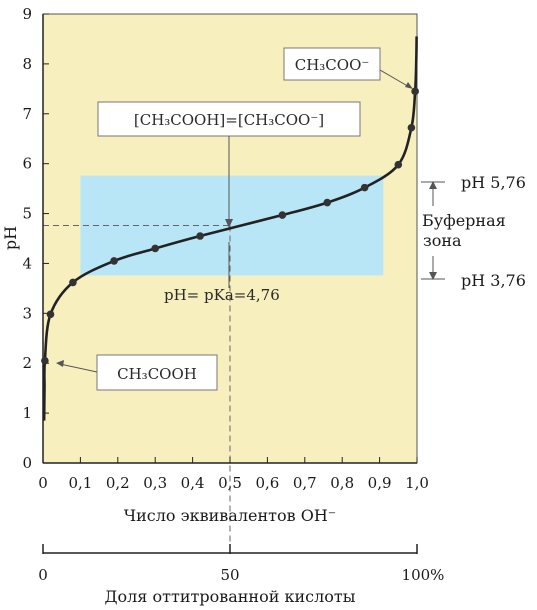  What do you see at coordinates (267, 483) in the screenshot?
I see `x-tick-label: 0,6` at bounding box center [267, 483].